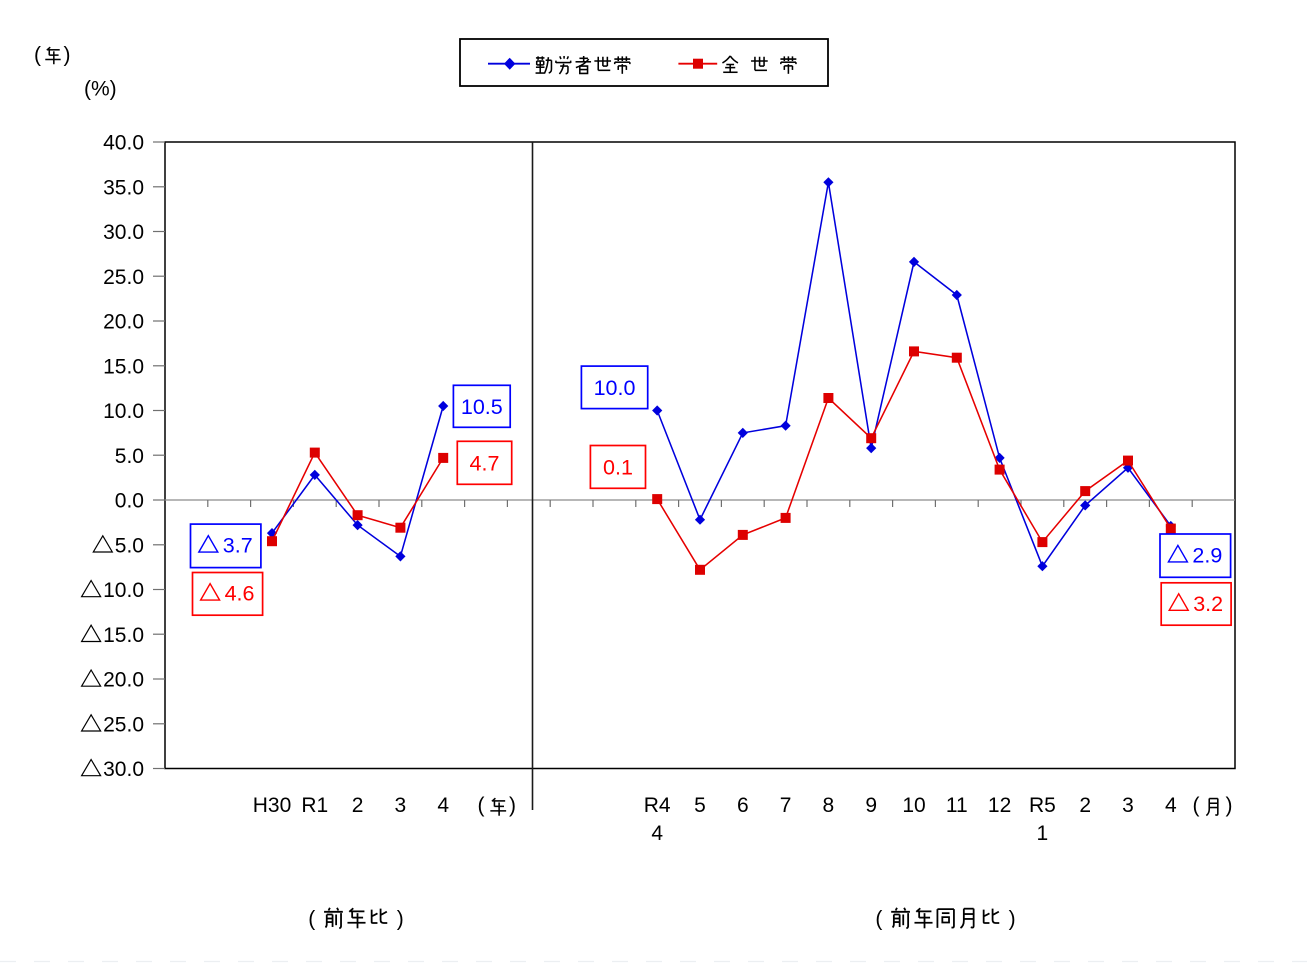 Image resolution: width=1307 pixels, height=966 pixels. Describe the element at coordinates (123, 187) in the screenshot. I see `svg-text: 35.0` at that location.